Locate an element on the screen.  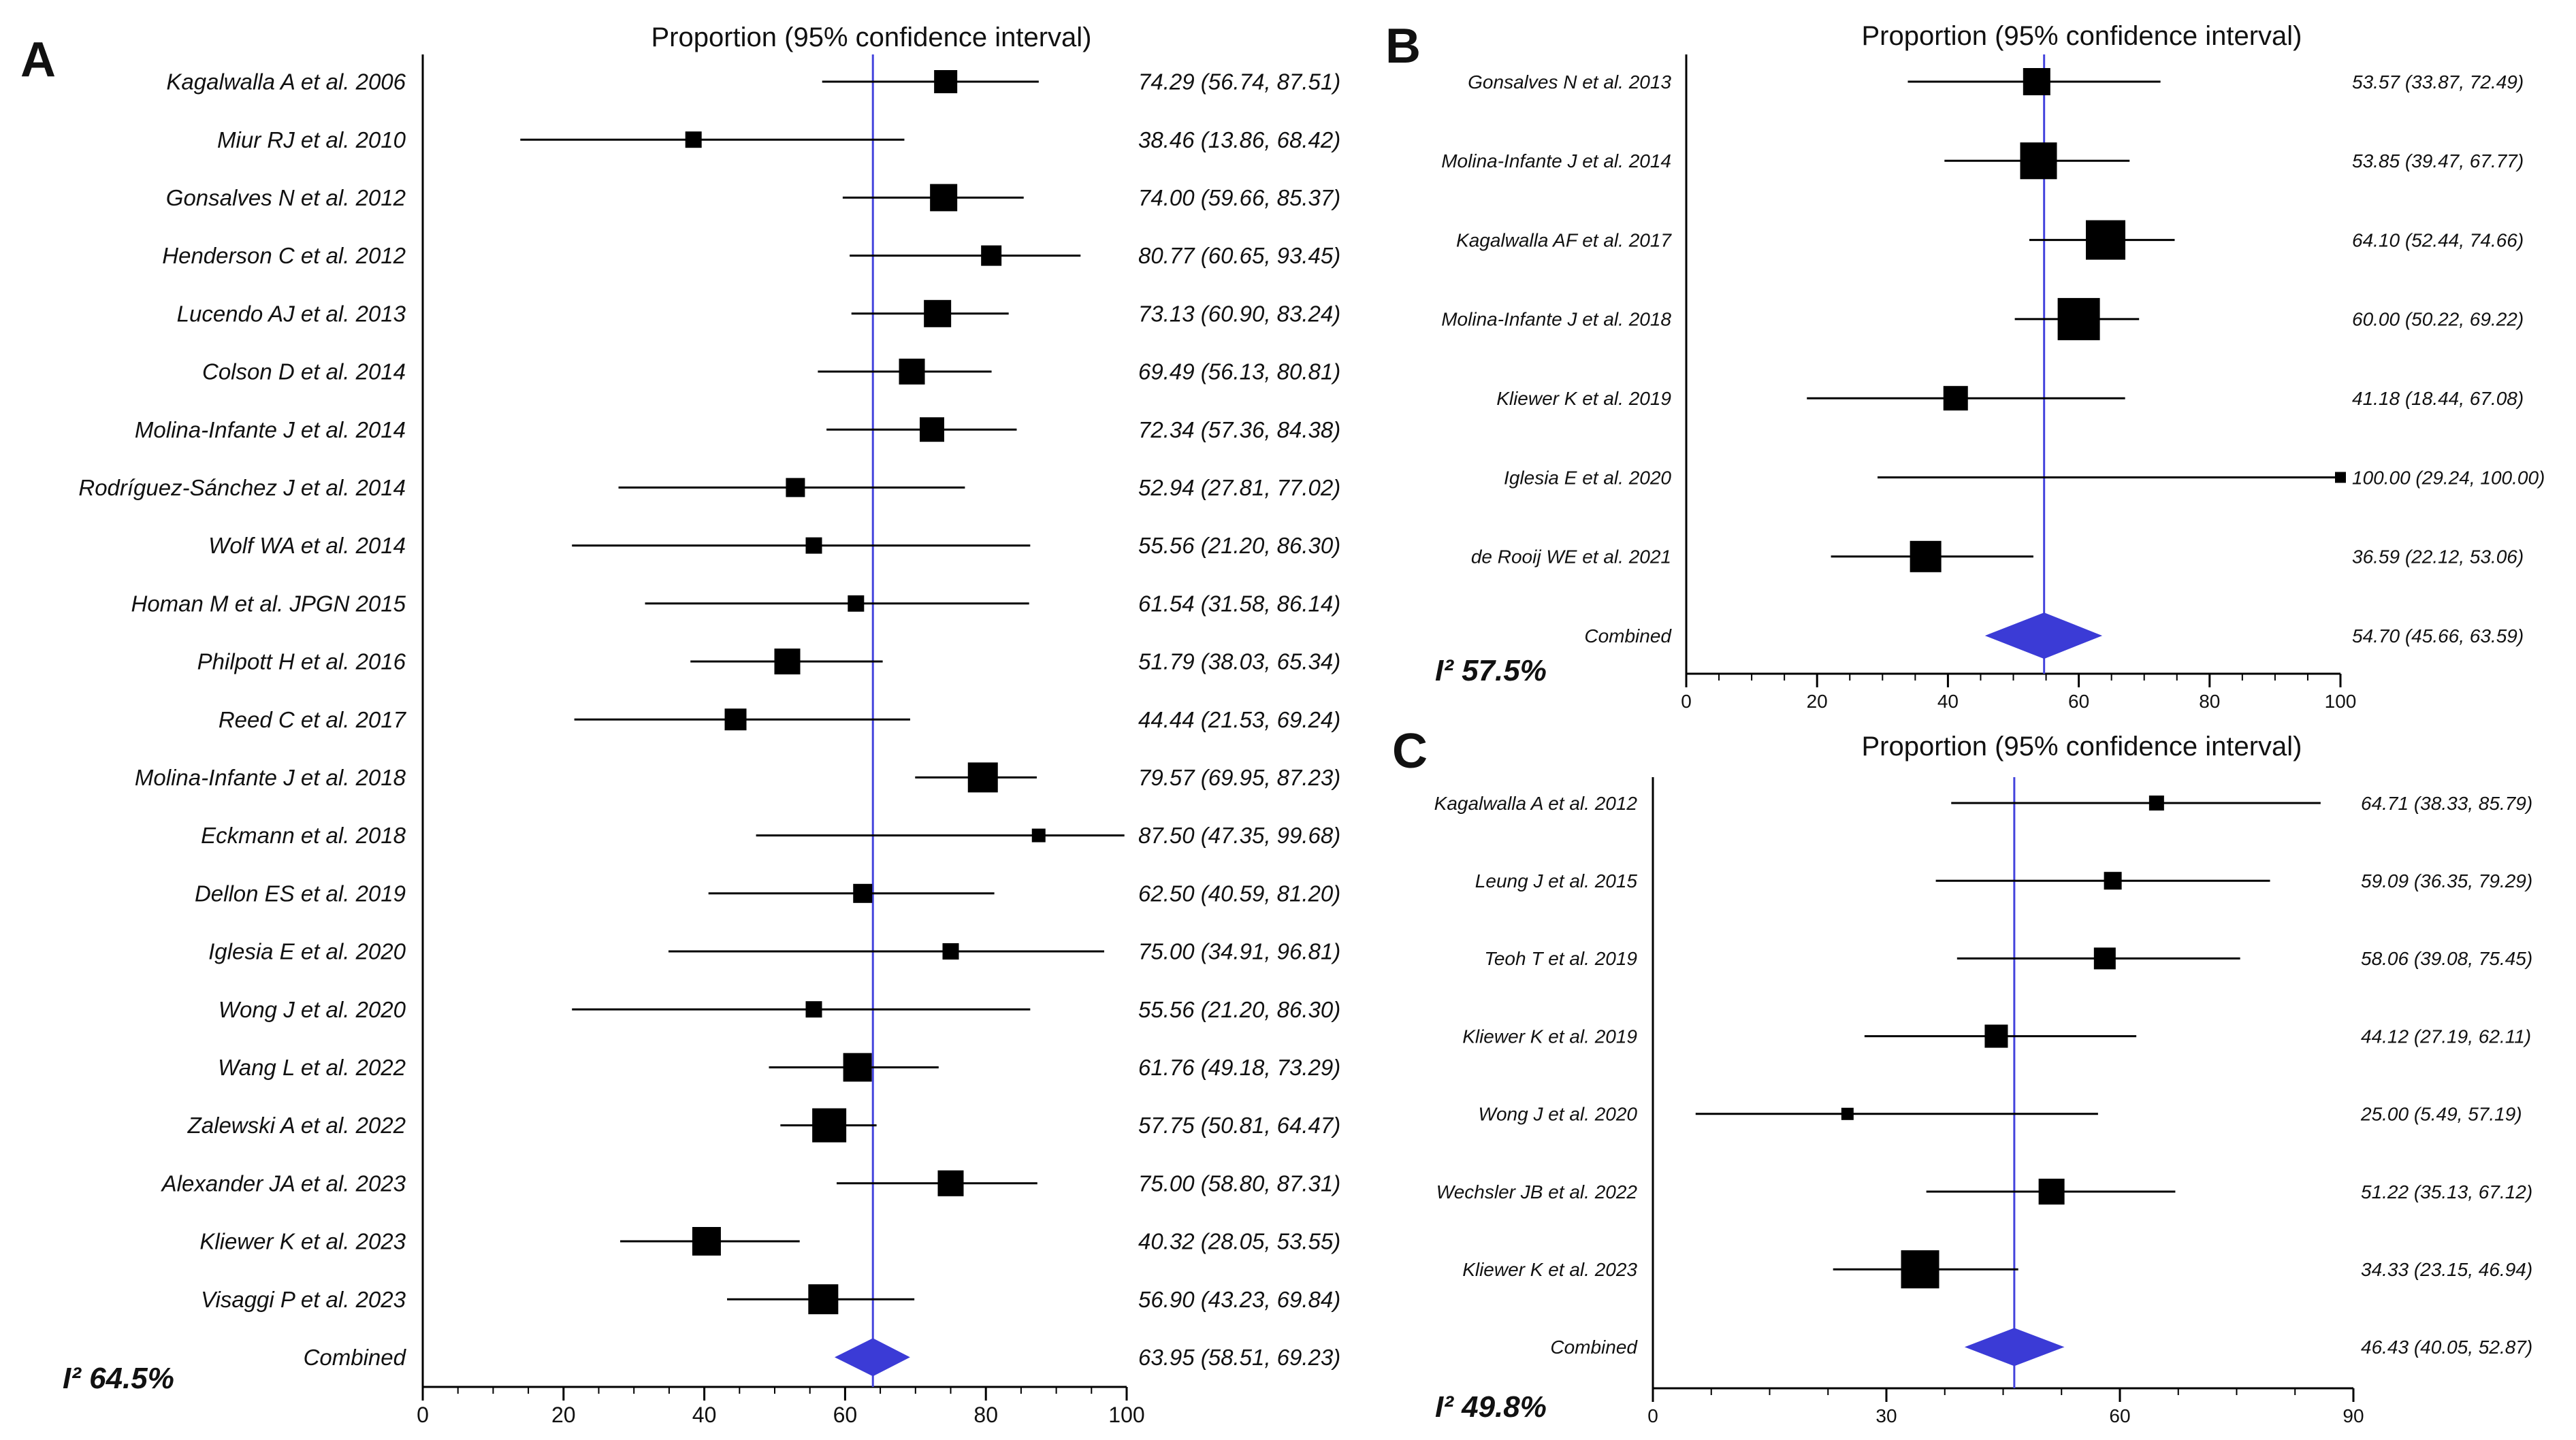
ci-value-text: 64.10 (52.44, 74.66) is located at coordinates (2438, 239).